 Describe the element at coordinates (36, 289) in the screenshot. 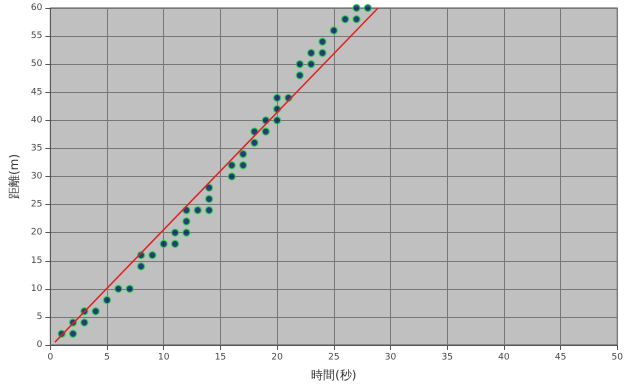

I see `y-tick-label: 10` at that location.